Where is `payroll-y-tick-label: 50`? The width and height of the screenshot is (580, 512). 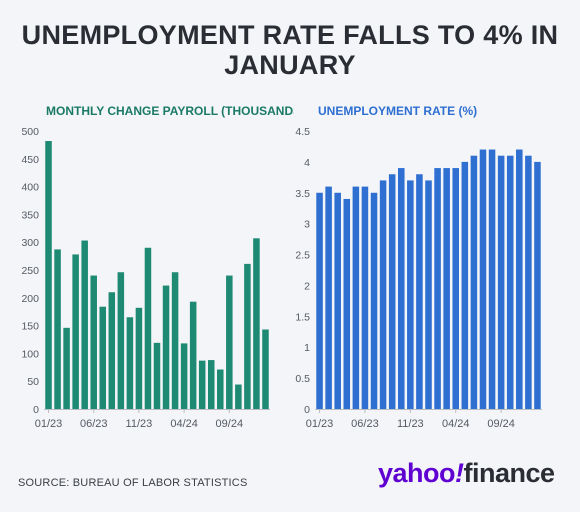
payroll-y-tick-label: 50 is located at coordinates (33, 382).